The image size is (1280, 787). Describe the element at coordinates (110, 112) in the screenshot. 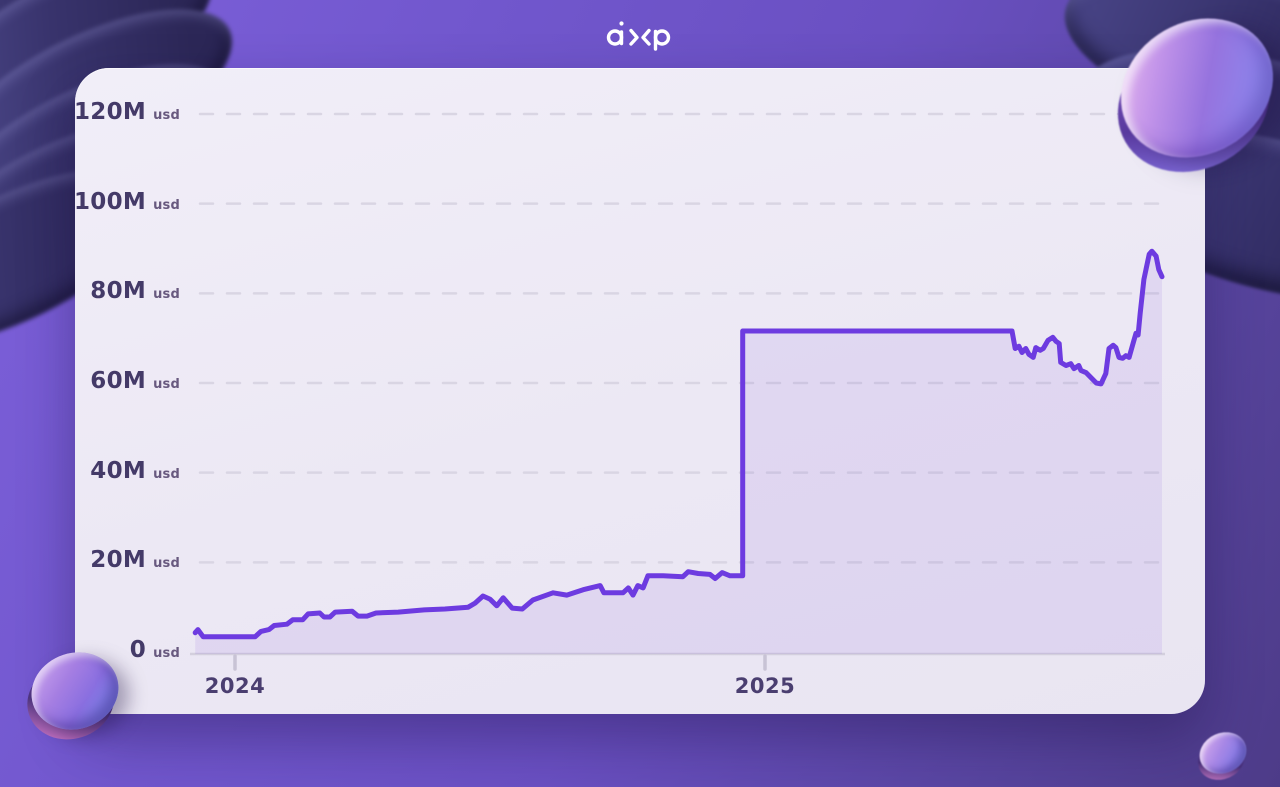

I see `y-axis-value: 120M` at that location.